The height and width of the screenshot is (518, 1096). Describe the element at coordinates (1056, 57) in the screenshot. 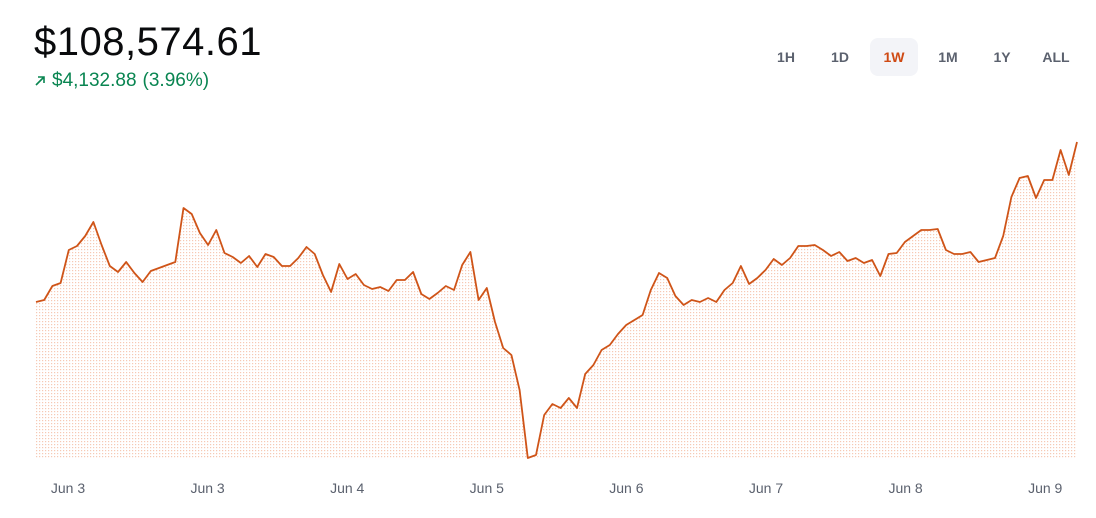

I see `range-button: ALL` at that location.